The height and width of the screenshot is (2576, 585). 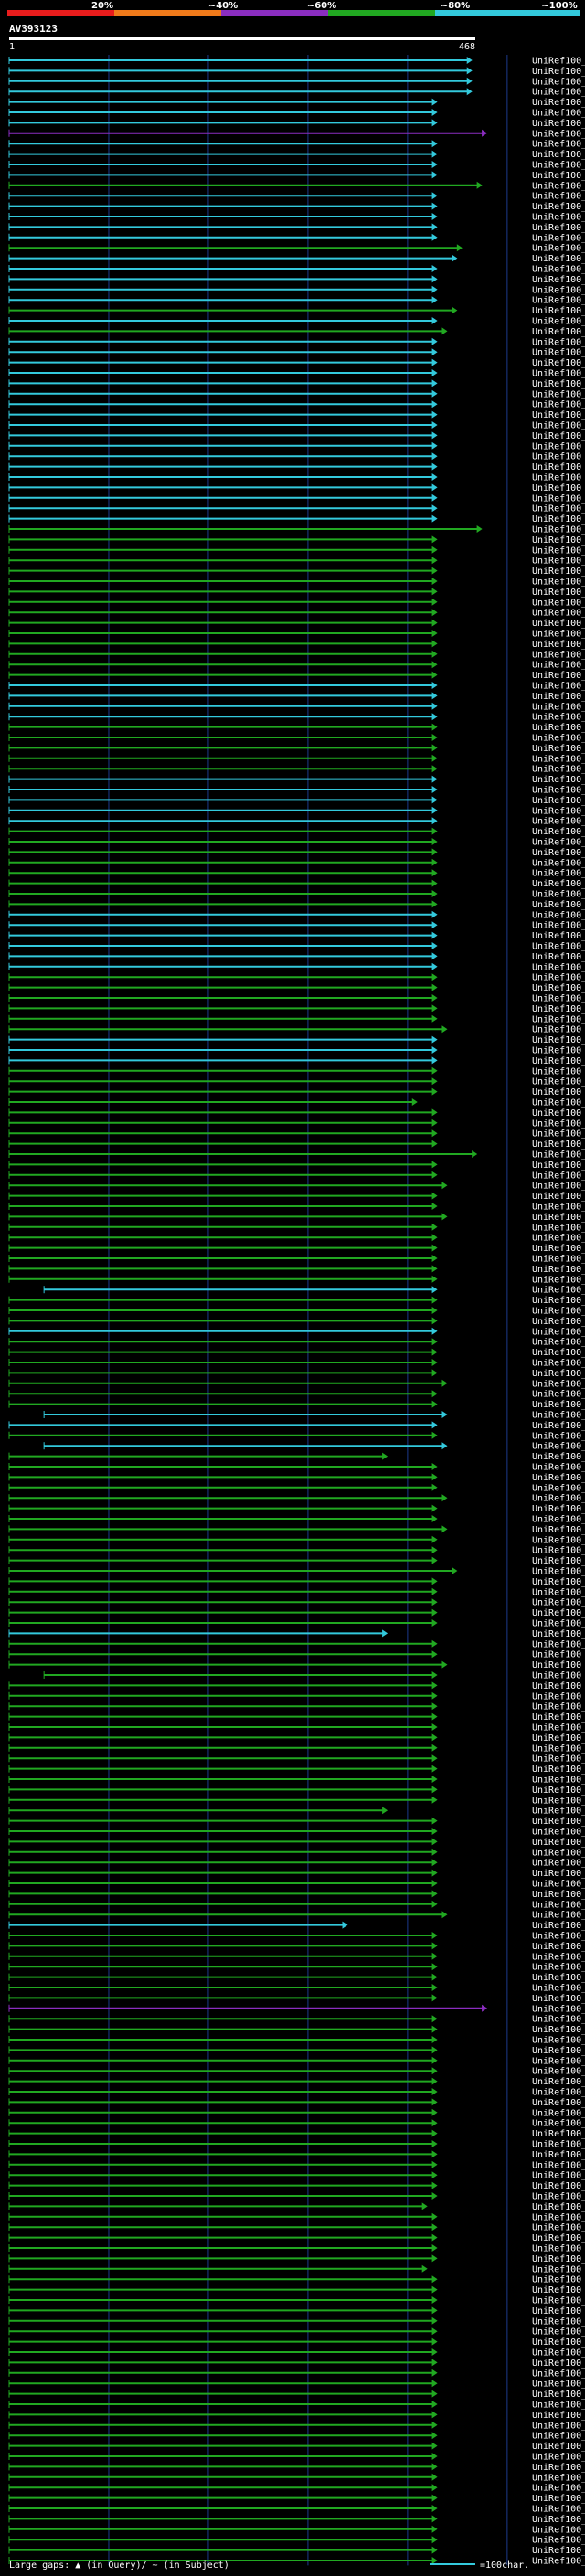 What do you see at coordinates (297, 1019) in the screenshot?
I see `hit-row: UniRef100_B2VHY5` at bounding box center [297, 1019].